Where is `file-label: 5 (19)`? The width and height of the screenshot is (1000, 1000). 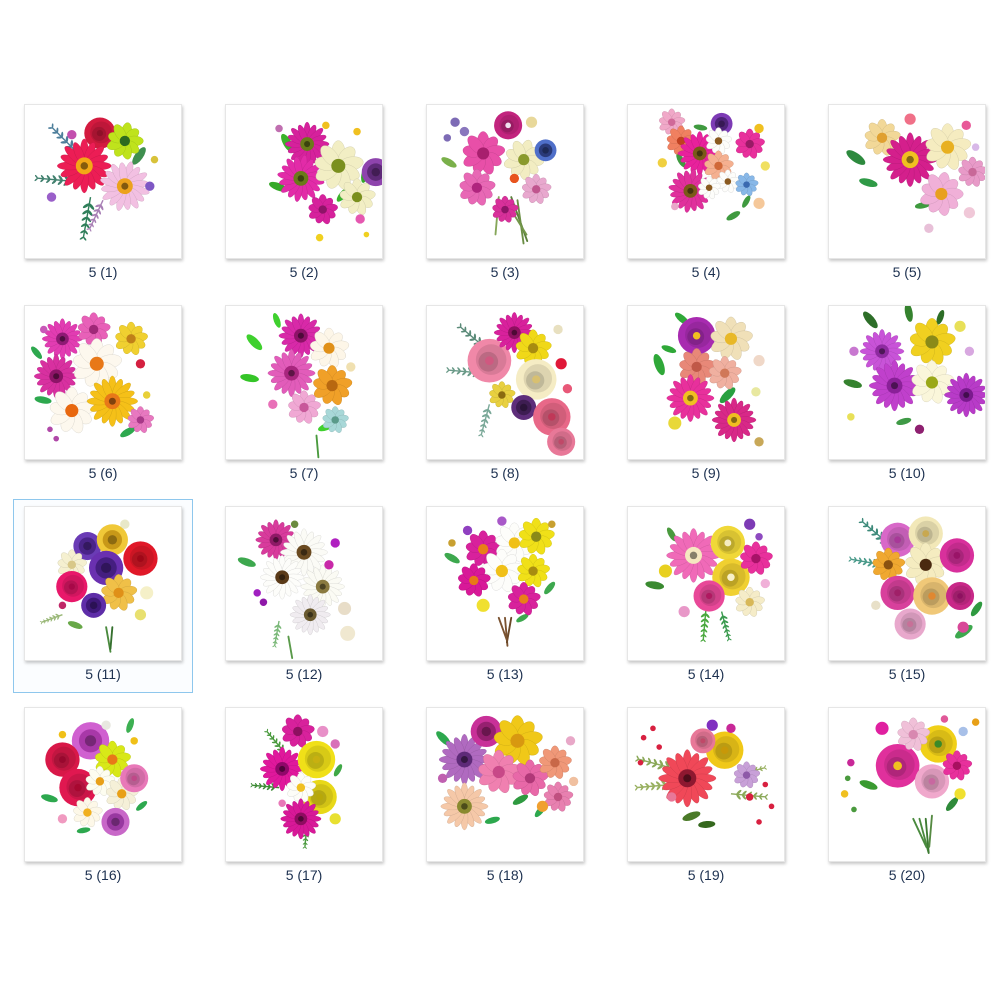 file-label: 5 (19) is located at coordinates (706, 875).